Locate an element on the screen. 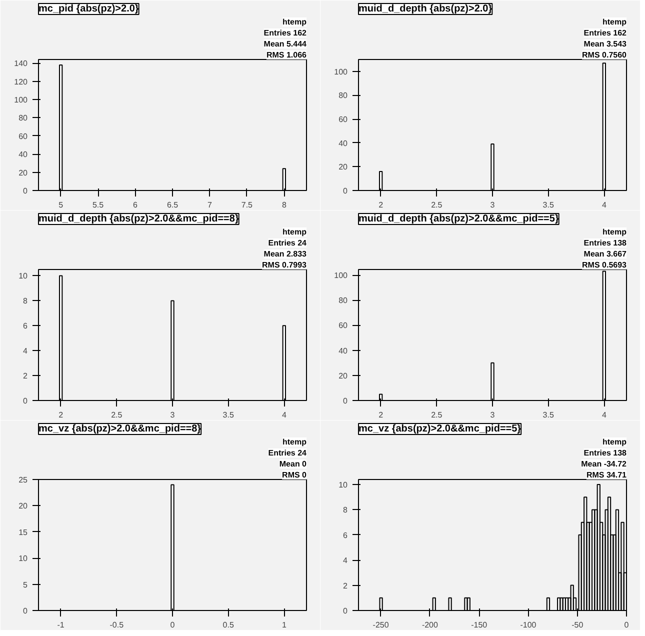 The image size is (645, 636). text: Mean 3.667 is located at coordinates (606, 254).